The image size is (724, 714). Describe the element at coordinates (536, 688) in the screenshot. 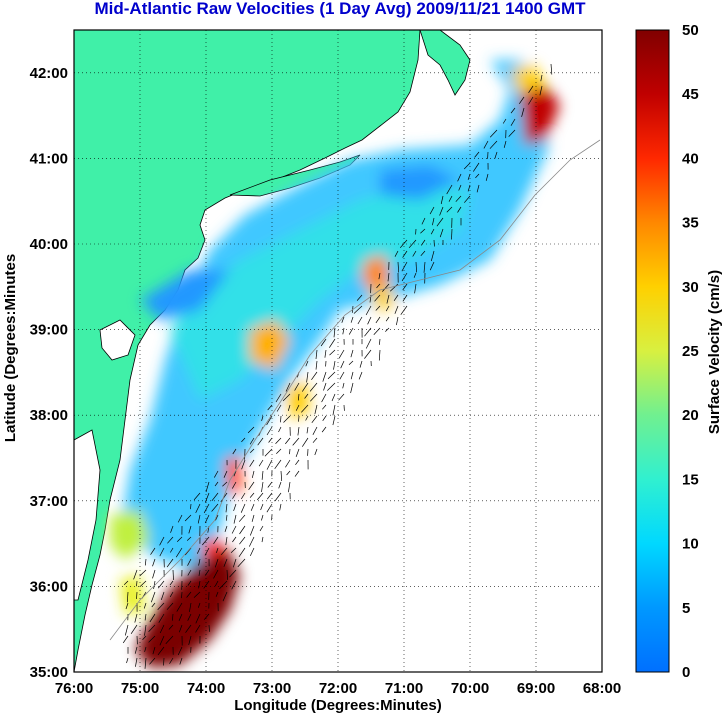

I see `x-tick-label: 69:00` at that location.